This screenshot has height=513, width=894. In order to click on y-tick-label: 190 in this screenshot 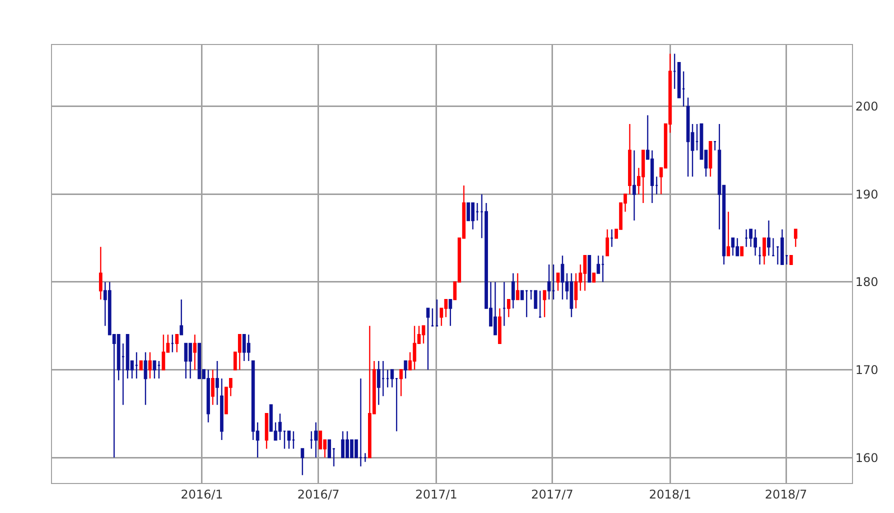, I will do `click(866, 194)`.